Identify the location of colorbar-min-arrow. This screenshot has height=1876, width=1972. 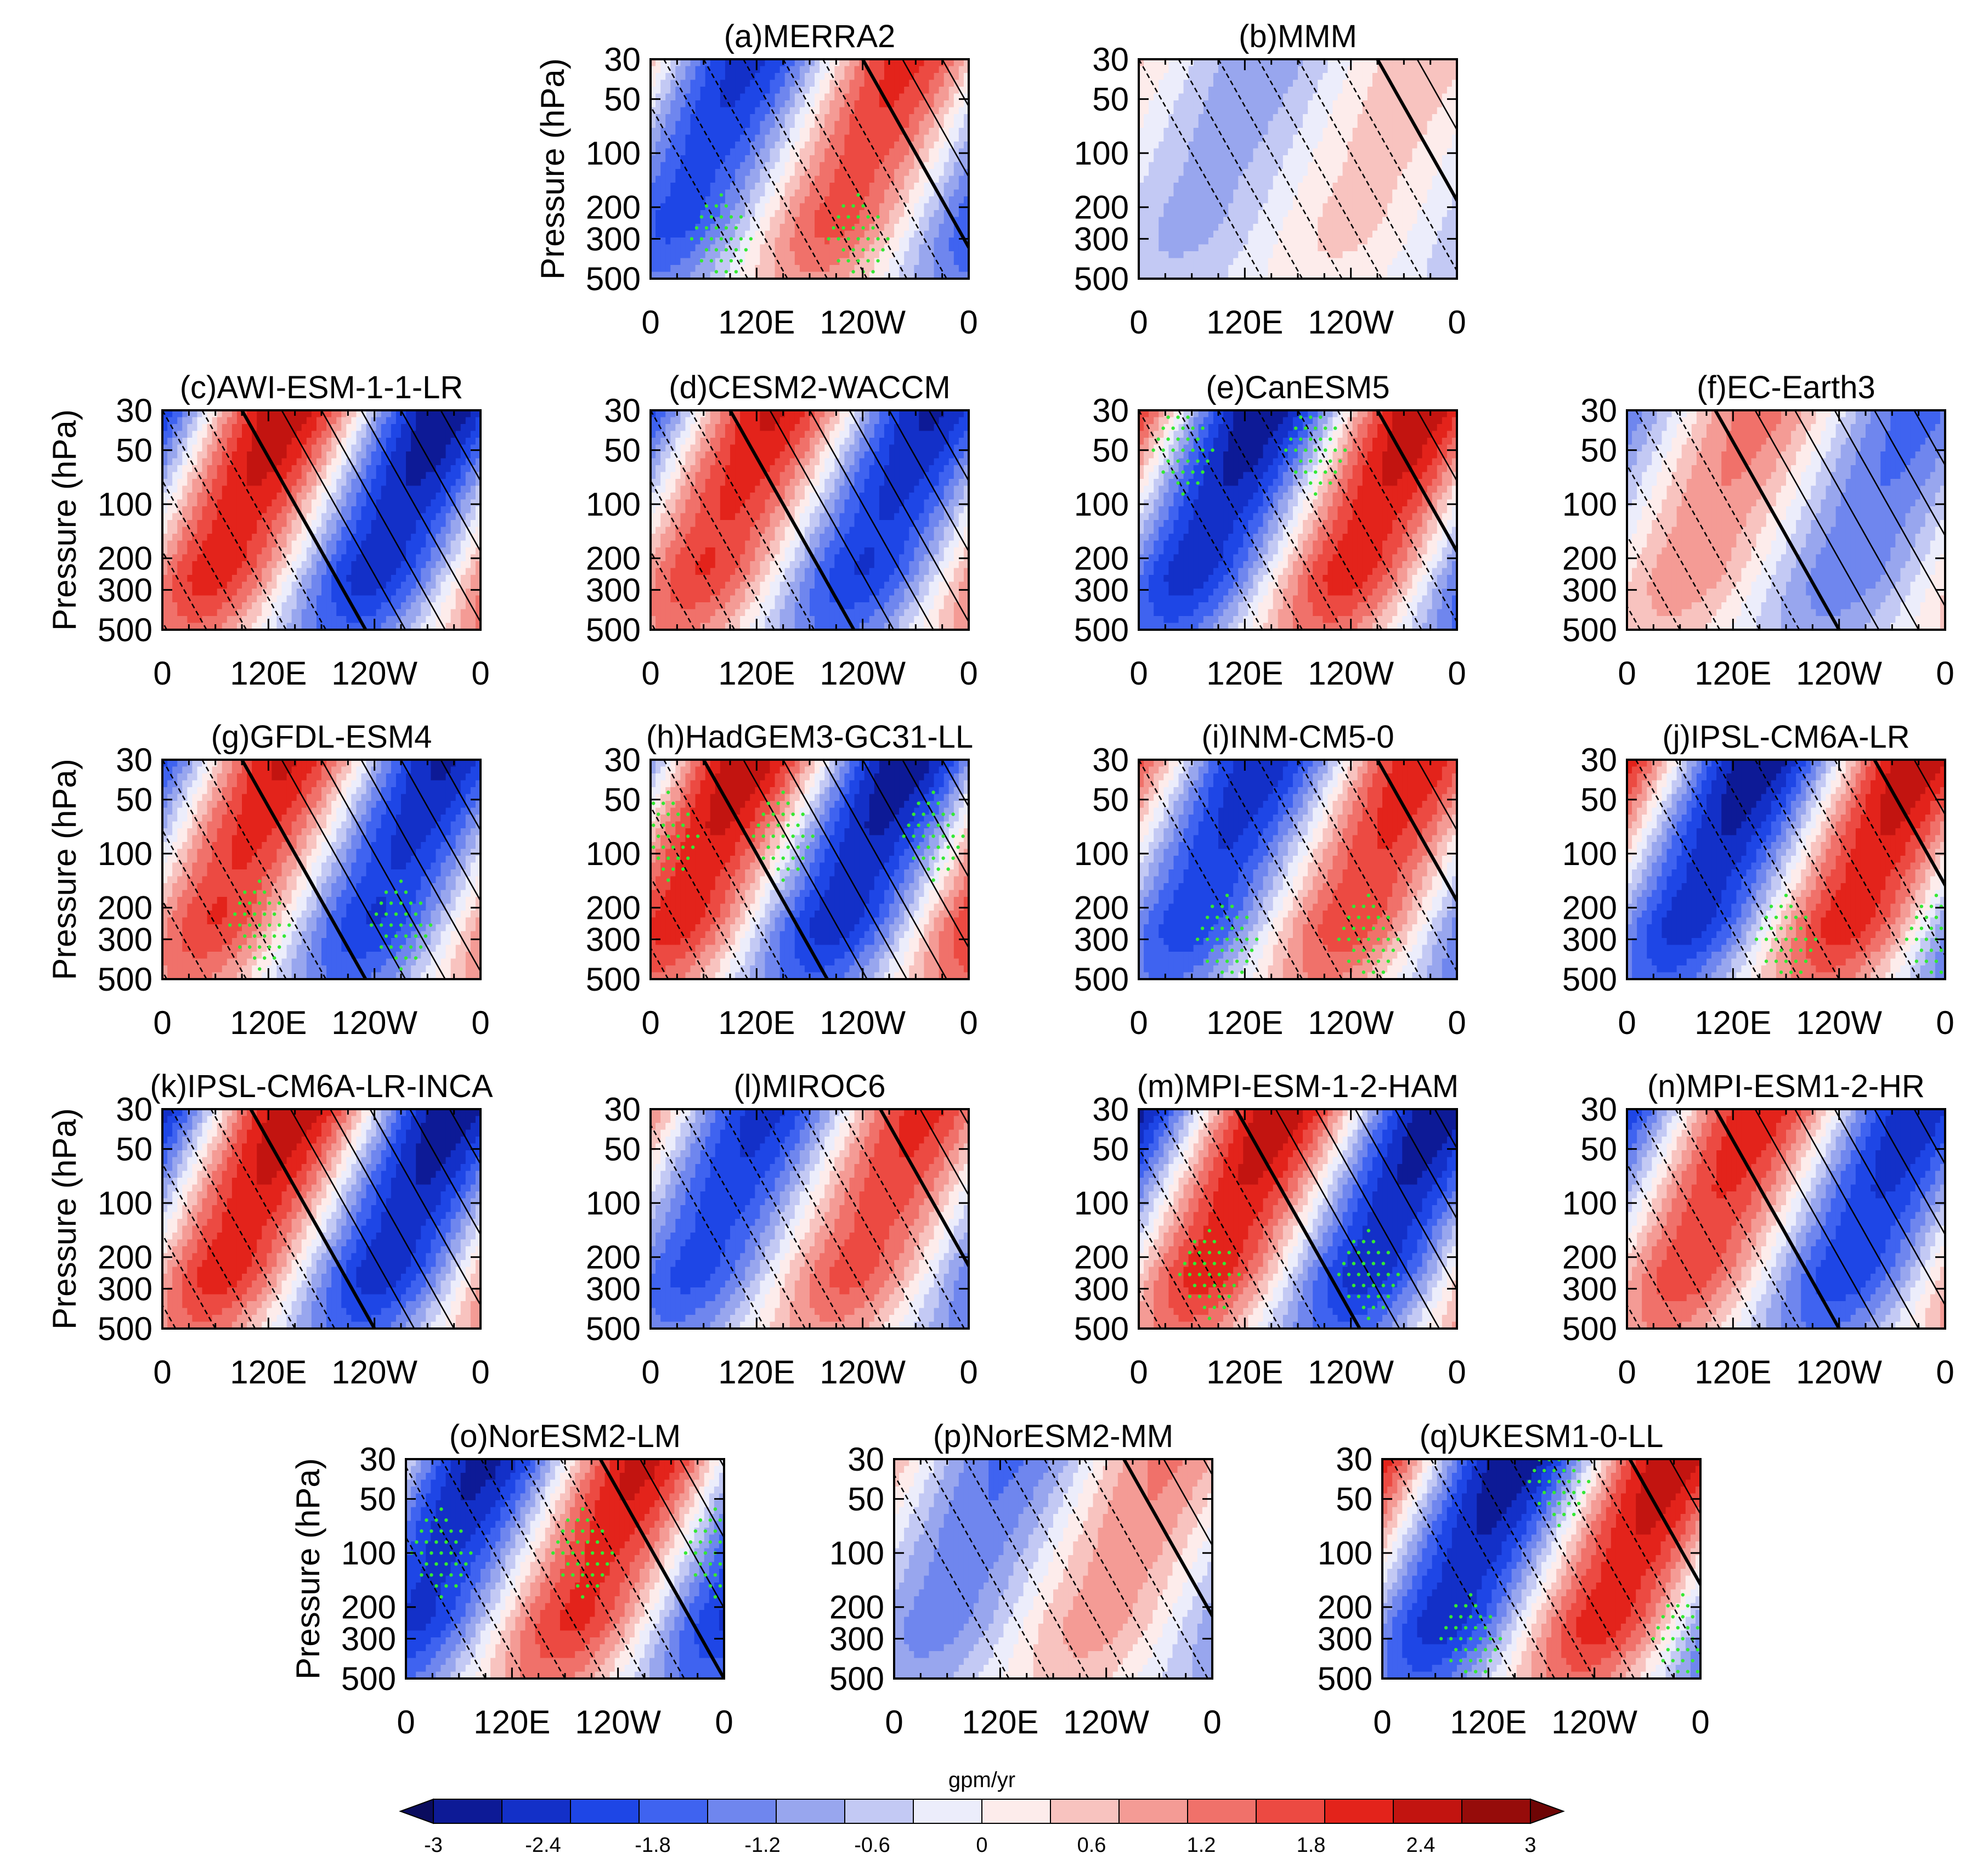
(416, 1811).